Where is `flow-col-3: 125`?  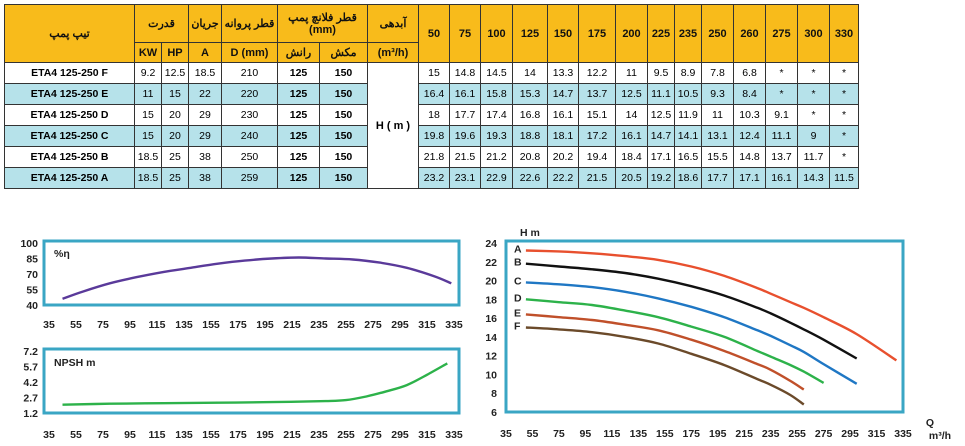 flow-col-3: 125 is located at coordinates (530, 33).